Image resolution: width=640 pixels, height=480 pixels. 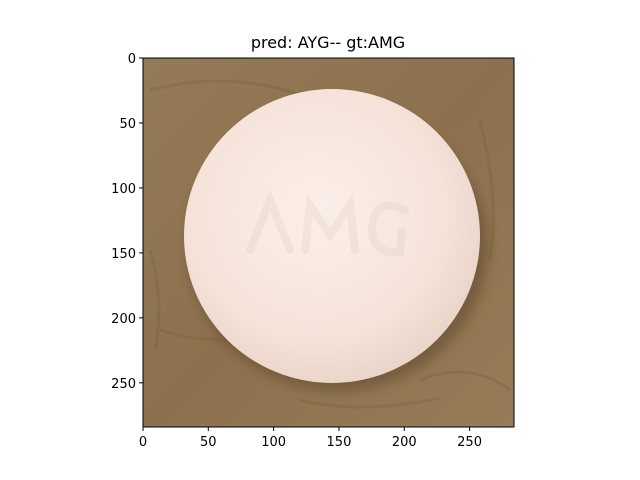 What do you see at coordinates (339, 442) in the screenshot?
I see `x-tick-label: 150` at bounding box center [339, 442].